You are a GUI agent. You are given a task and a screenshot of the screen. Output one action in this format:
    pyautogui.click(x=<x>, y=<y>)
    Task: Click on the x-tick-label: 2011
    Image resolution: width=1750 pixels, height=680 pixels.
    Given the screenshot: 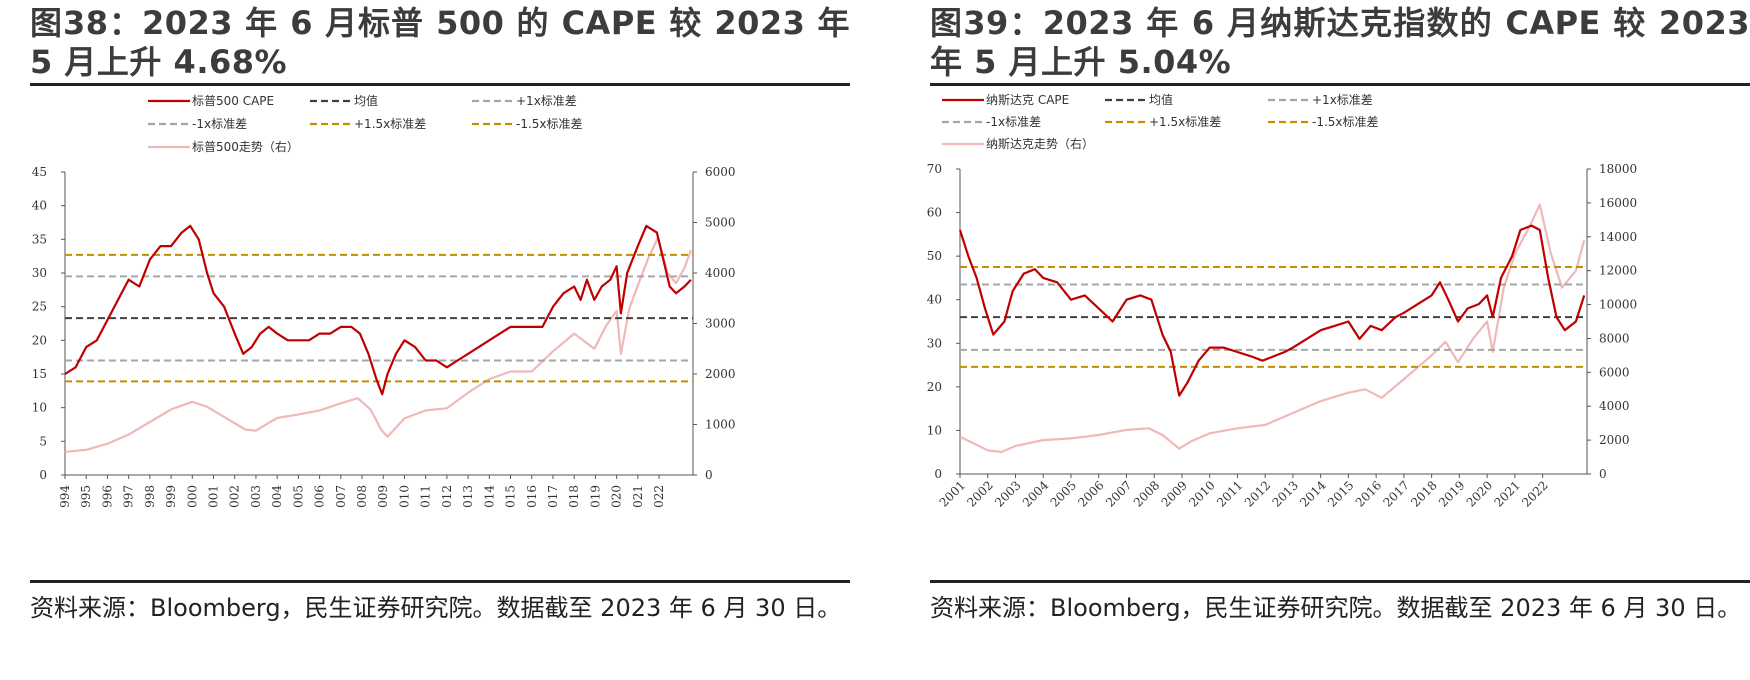 What is the action you would take?
    pyautogui.click(x=426, y=496)
    